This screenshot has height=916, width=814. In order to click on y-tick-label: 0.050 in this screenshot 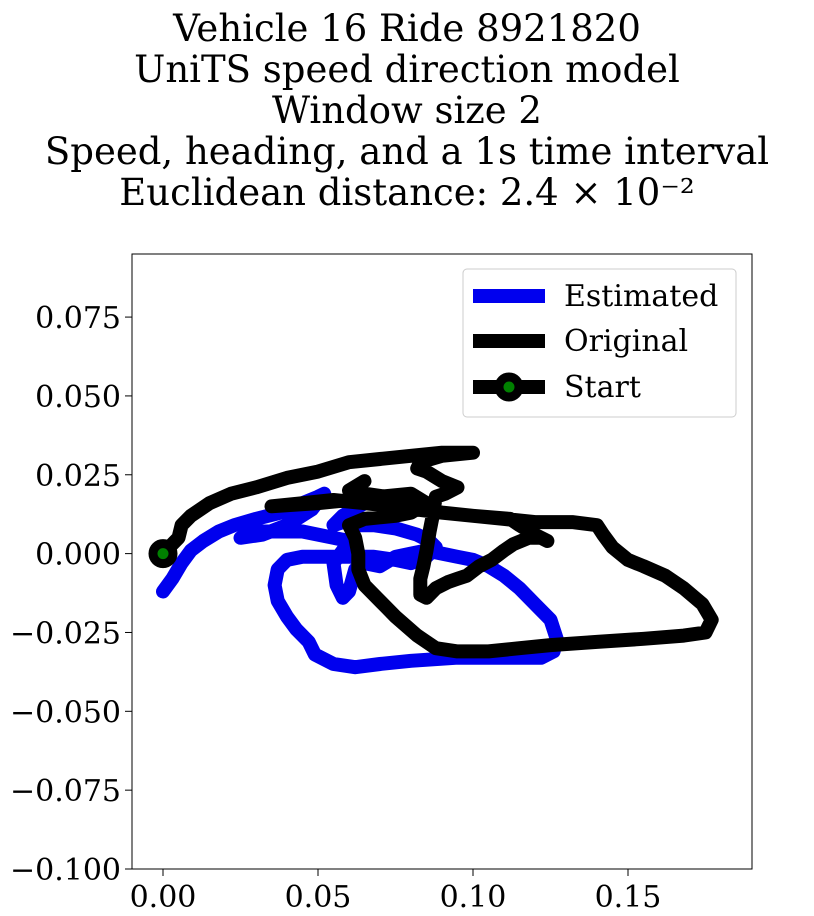, I will do `click(78, 397)`.